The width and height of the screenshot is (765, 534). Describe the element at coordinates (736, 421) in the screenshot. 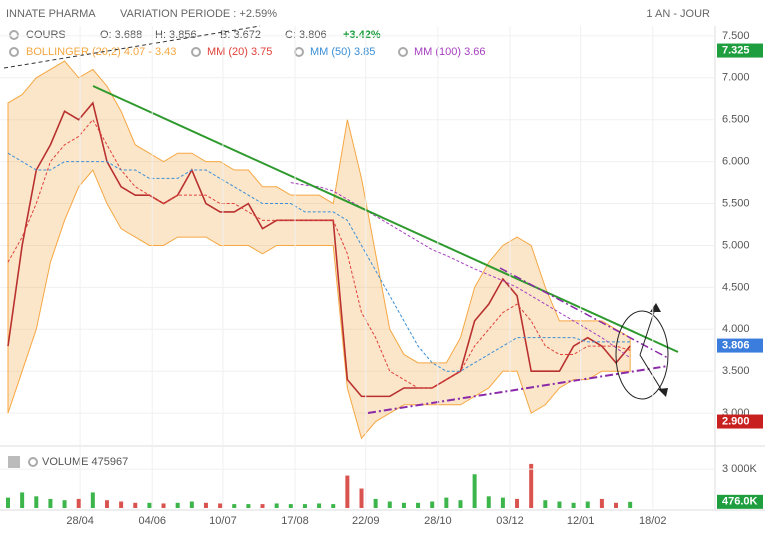

I see `price-tag-label: 2.900` at that location.